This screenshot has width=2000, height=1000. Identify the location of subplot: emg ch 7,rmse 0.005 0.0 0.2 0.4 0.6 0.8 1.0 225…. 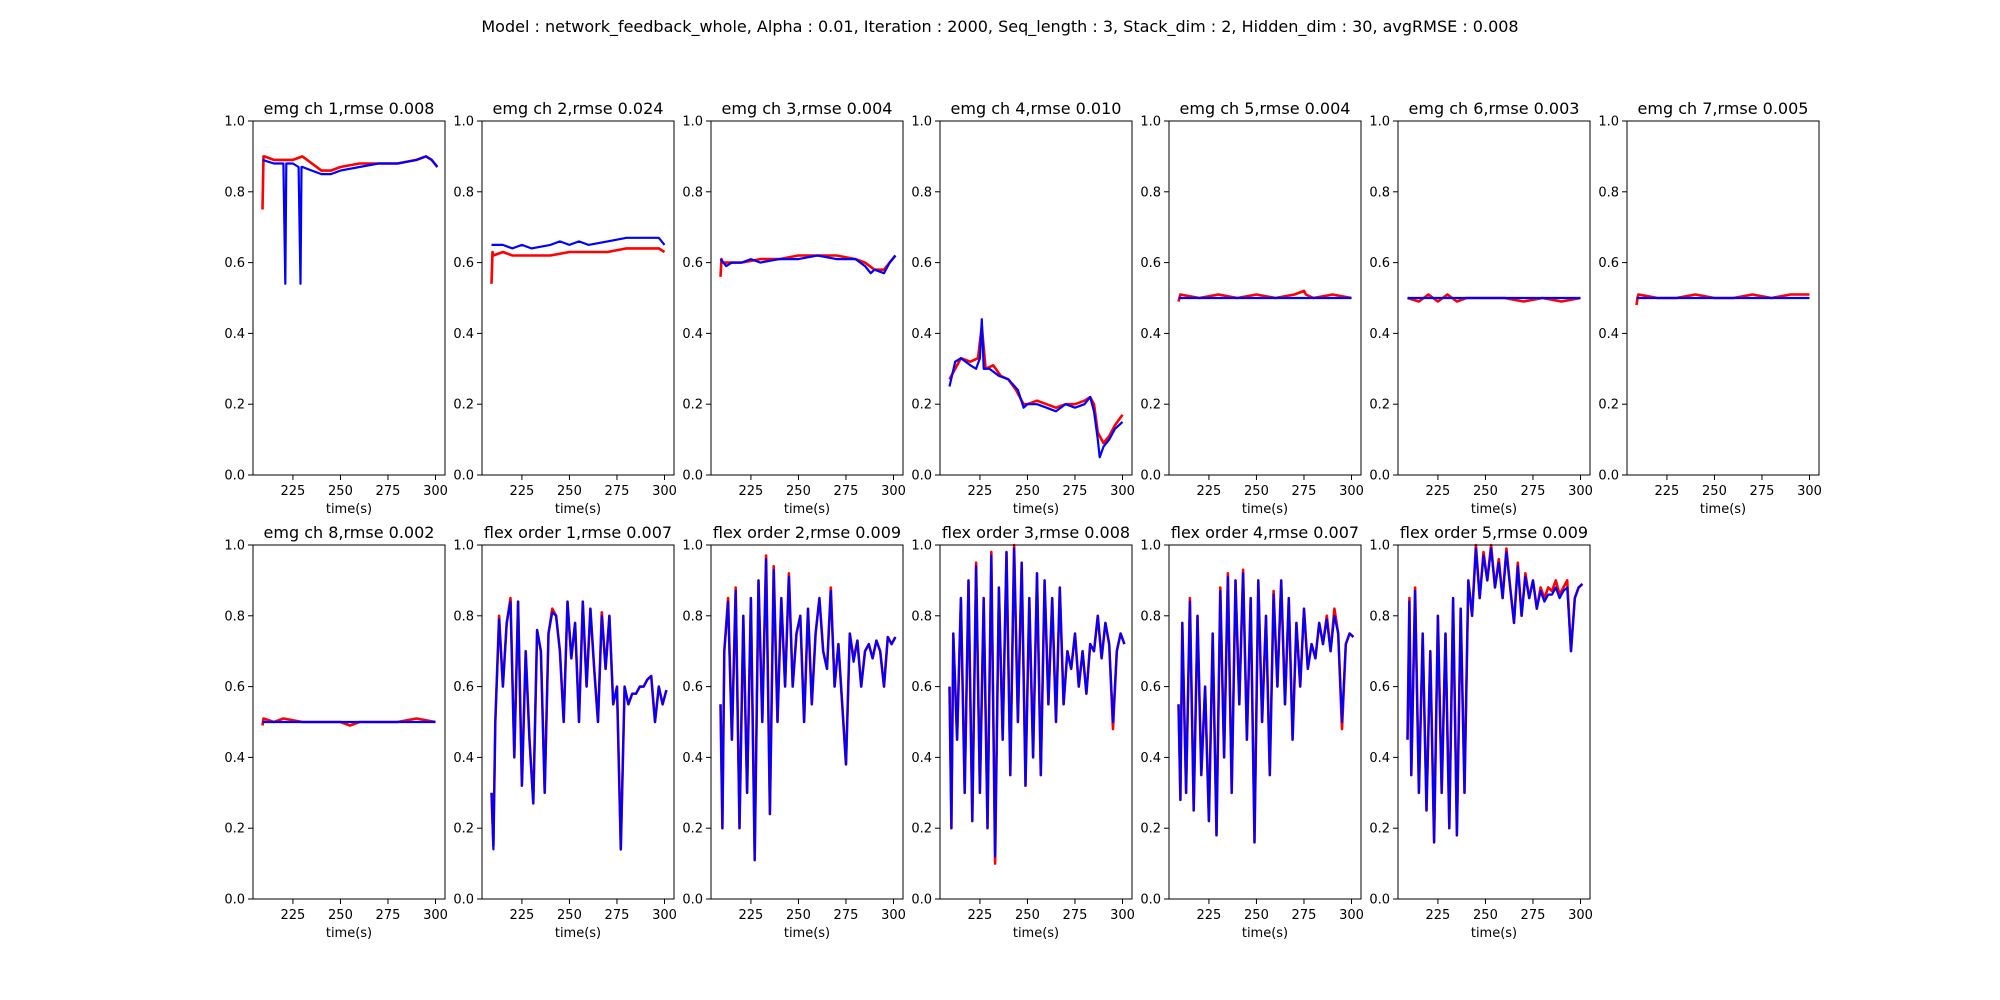
(1710, 308).